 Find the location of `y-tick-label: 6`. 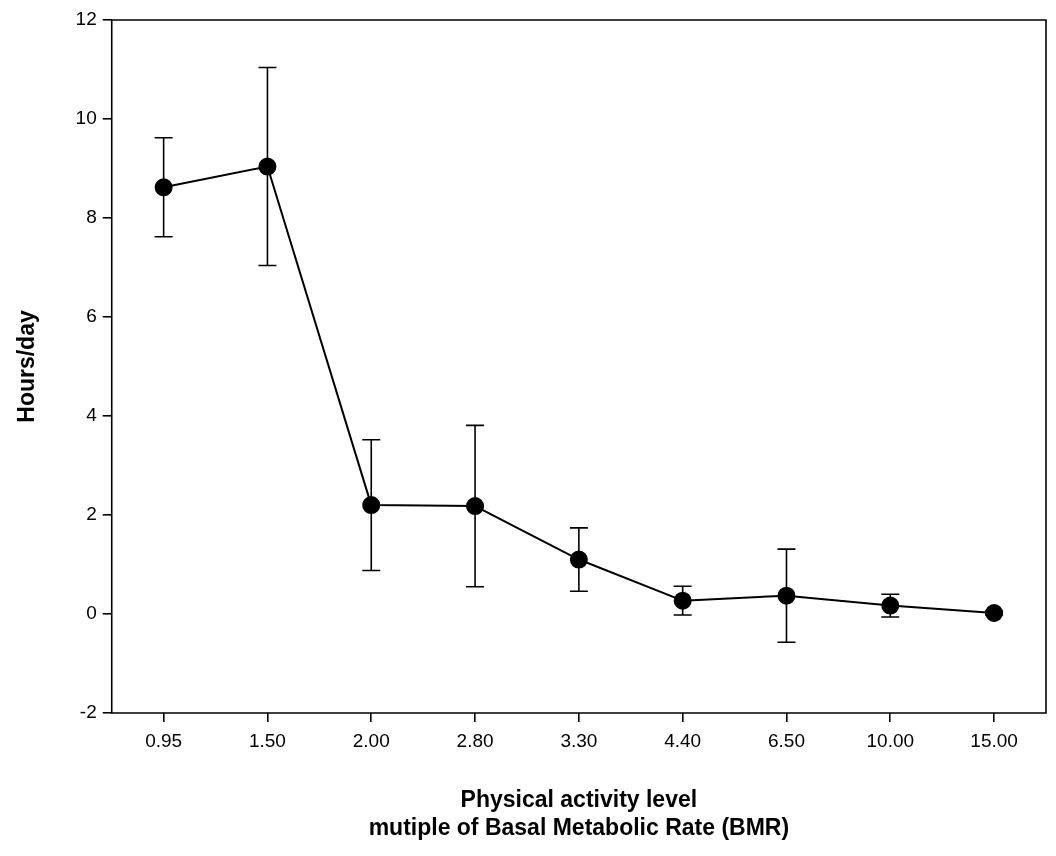

y-tick-label: 6 is located at coordinates (91, 316).